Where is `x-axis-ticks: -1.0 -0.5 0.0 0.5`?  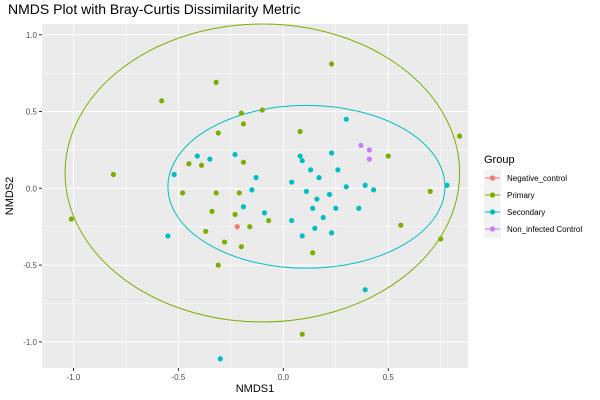
x-axis-ticks: -1.0 -0.5 0.0 0.5 is located at coordinates (231, 375).